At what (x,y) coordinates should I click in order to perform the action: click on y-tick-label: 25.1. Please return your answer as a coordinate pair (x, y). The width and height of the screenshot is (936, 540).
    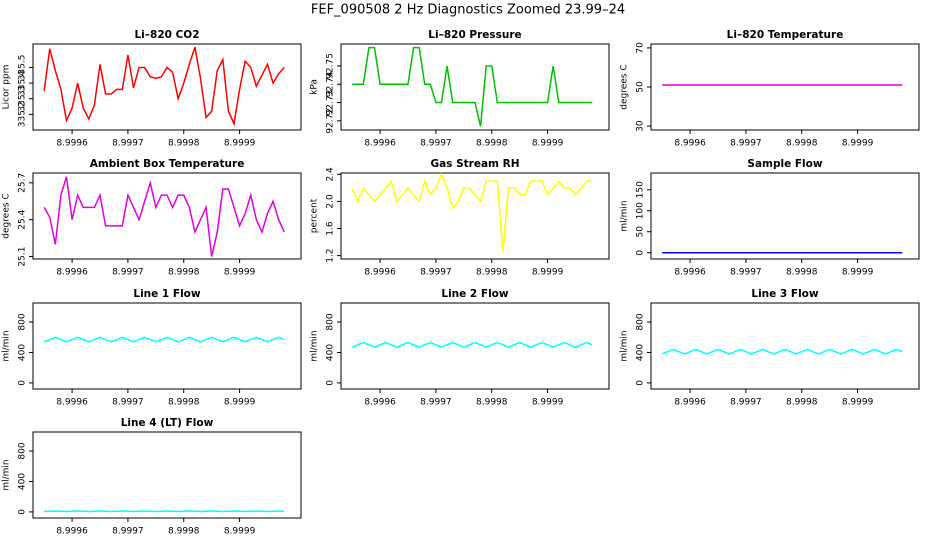
    Looking at the image, I should click on (23, 257).